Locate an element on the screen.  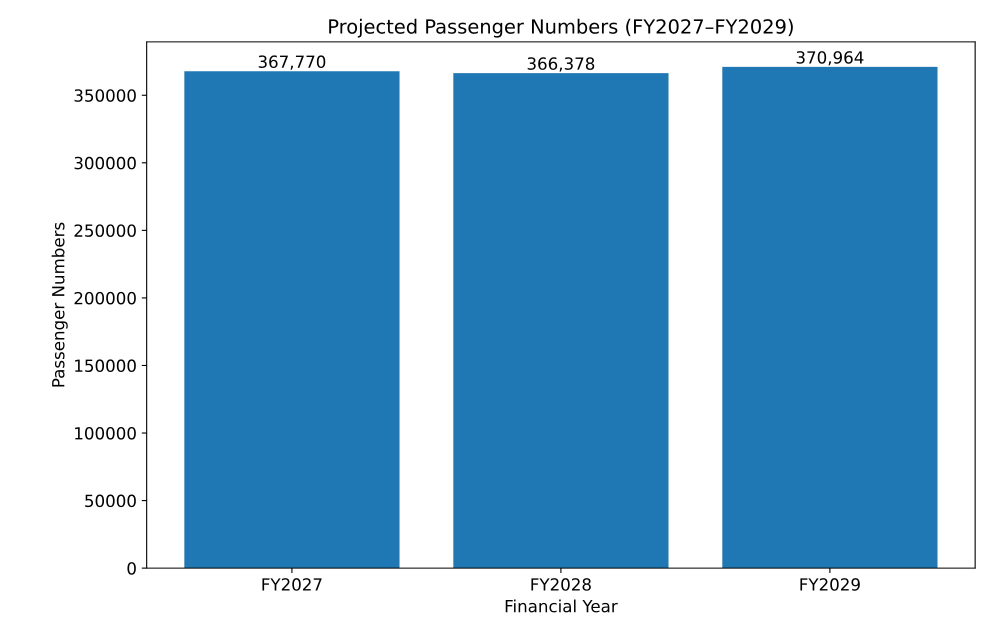
x-tick-label: FY2028 is located at coordinates (561, 584).